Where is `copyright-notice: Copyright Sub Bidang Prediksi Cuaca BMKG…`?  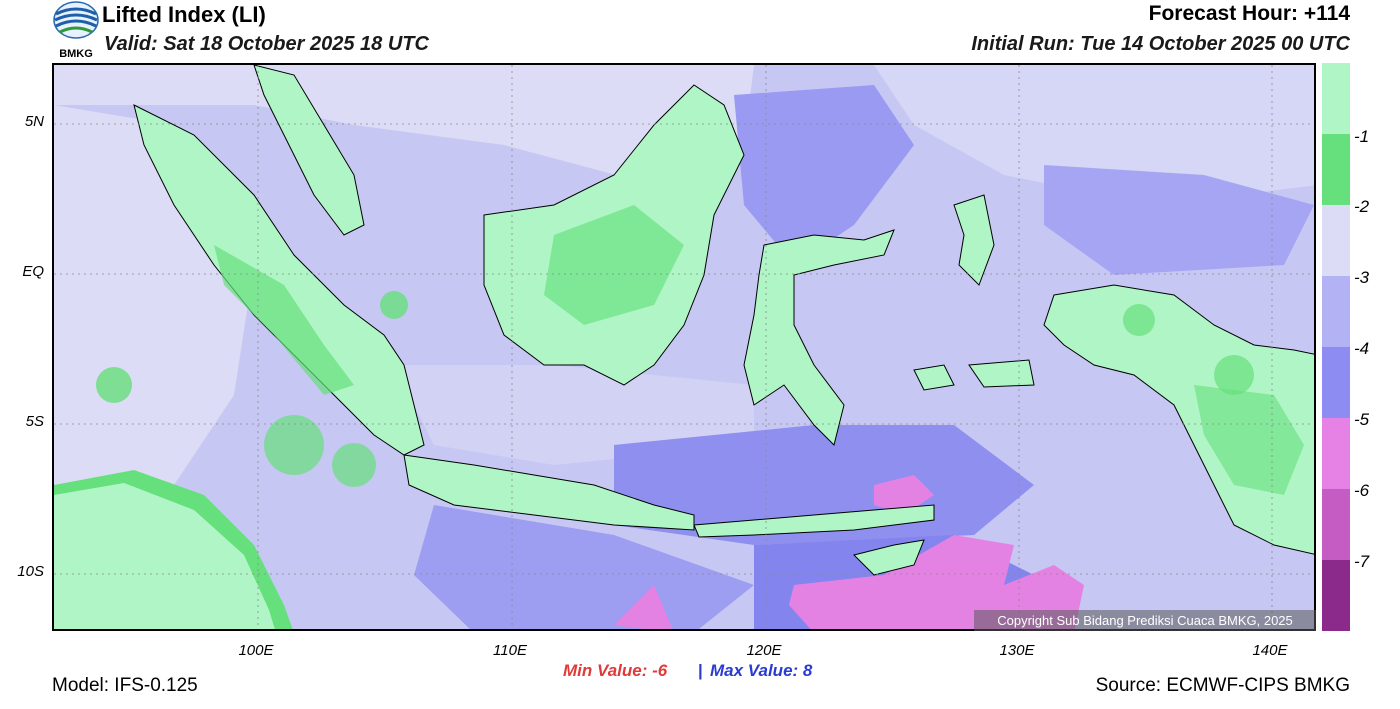 copyright-notice: Copyright Sub Bidang Prediksi Cuaca BMKG… is located at coordinates (1145, 620).